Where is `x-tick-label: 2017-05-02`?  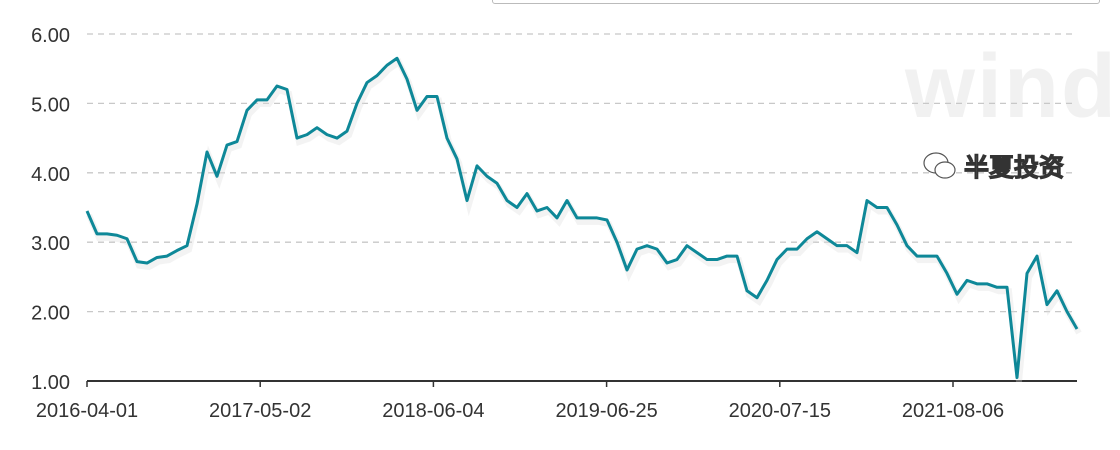
x-tick-label: 2017-05-02 is located at coordinates (260, 411).